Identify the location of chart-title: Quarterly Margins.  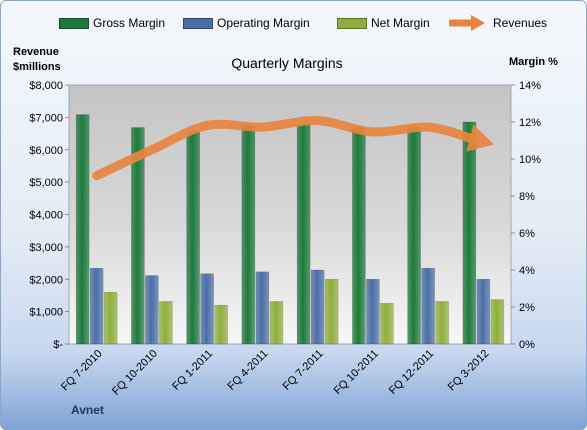
(287, 63).